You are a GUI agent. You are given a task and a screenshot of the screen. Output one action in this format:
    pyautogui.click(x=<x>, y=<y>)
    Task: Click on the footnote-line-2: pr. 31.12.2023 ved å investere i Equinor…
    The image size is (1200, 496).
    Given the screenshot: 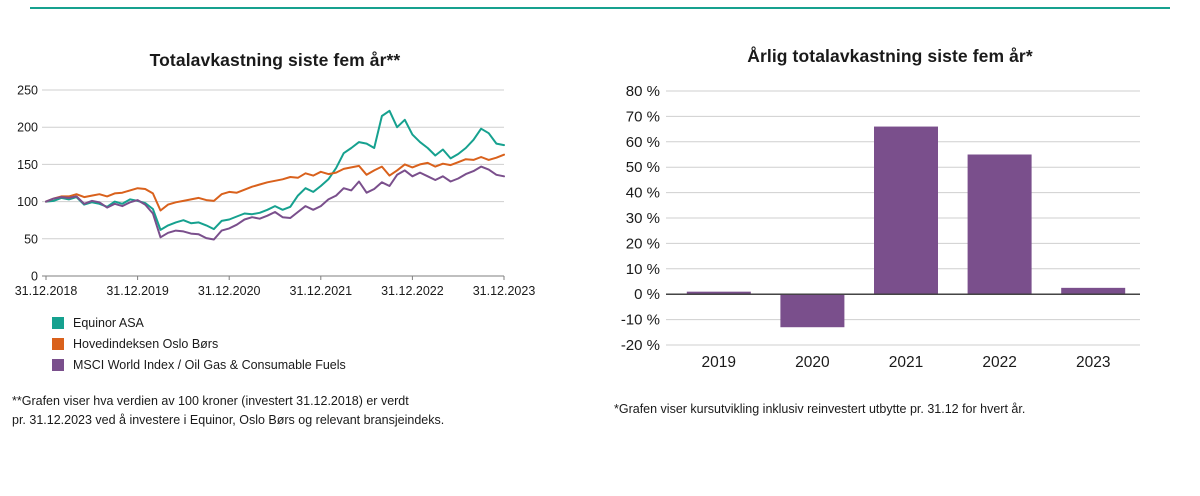 What is the action you would take?
    pyautogui.click(x=228, y=419)
    